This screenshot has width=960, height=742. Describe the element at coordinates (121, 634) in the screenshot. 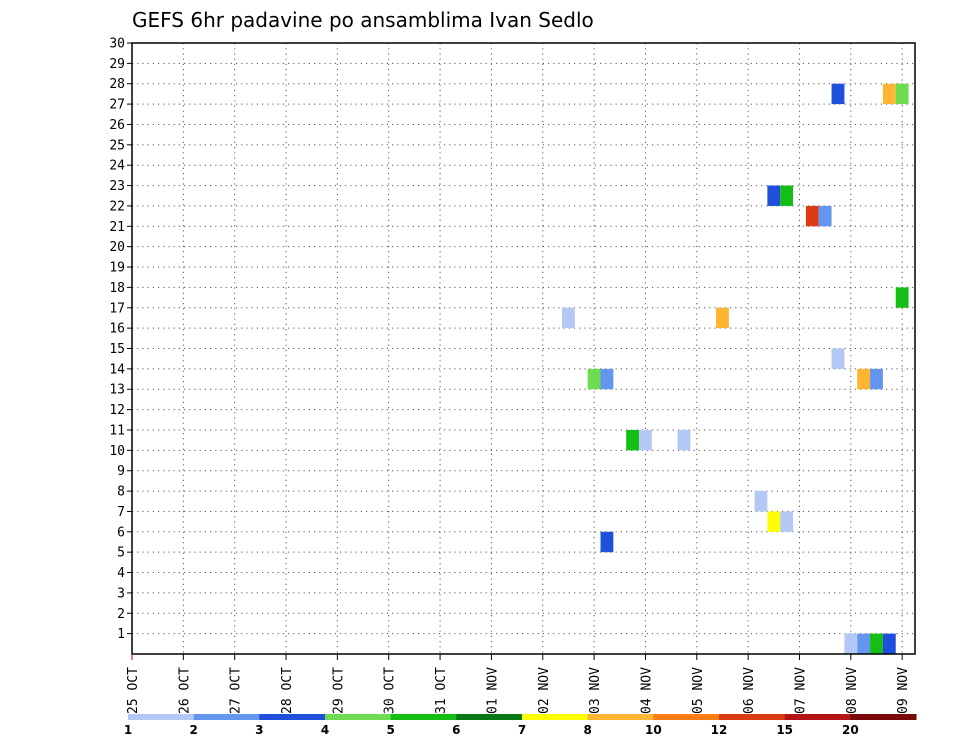

I see `y-tick-label: 1` at that location.